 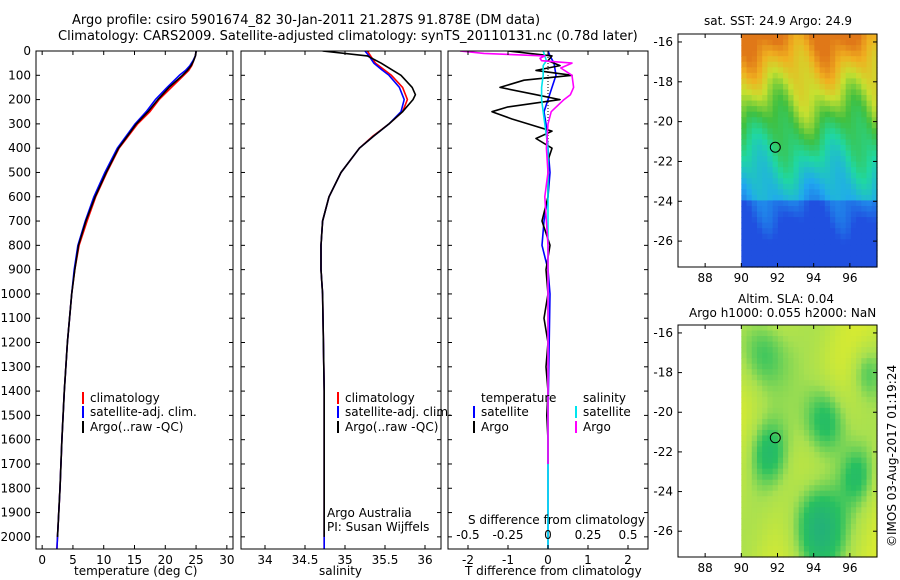 I want to click on temp-ytick-label: 200, so click(x=19, y=100).